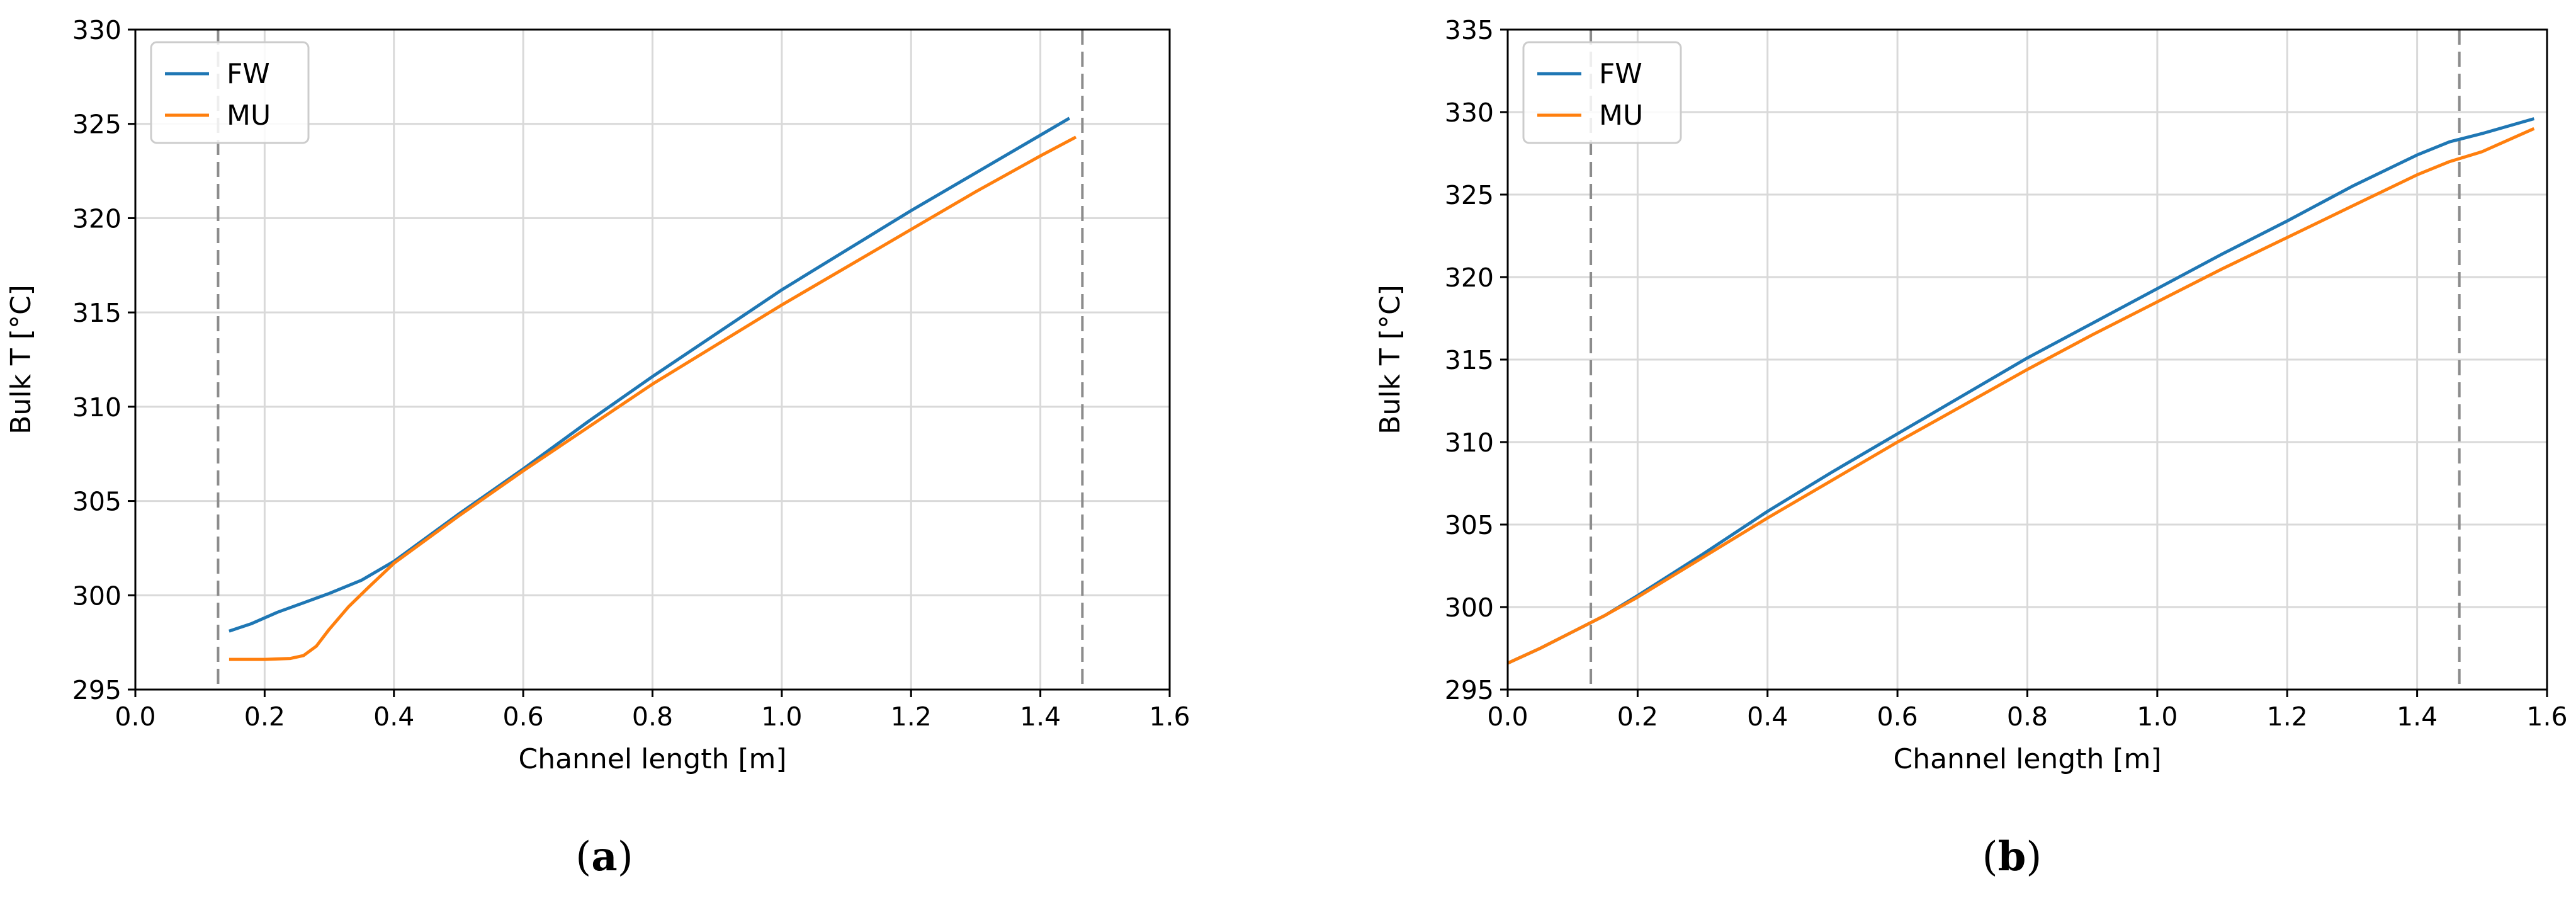 This screenshot has width=2576, height=898. I want to click on panel-caption: (b), so click(2012, 856).